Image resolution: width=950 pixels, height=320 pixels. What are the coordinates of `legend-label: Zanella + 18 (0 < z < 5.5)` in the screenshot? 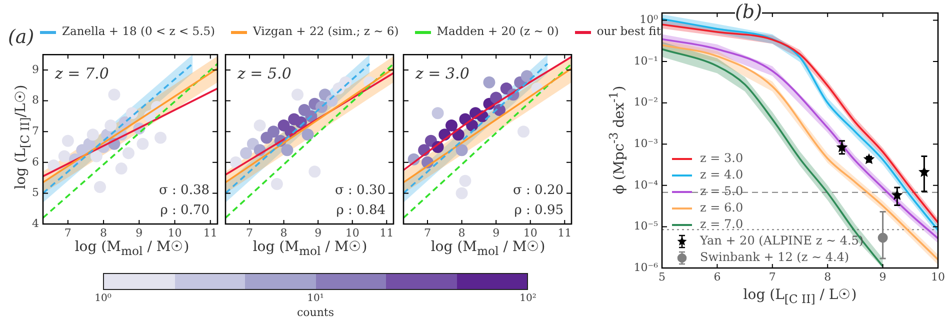 It's located at (138, 31).